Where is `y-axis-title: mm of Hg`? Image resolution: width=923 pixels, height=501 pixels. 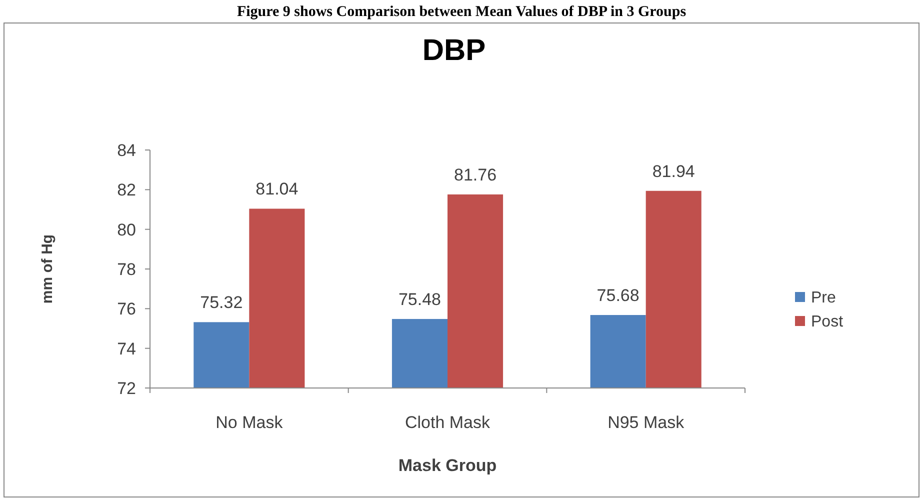
y-axis-title: mm of Hg is located at coordinates (47, 269).